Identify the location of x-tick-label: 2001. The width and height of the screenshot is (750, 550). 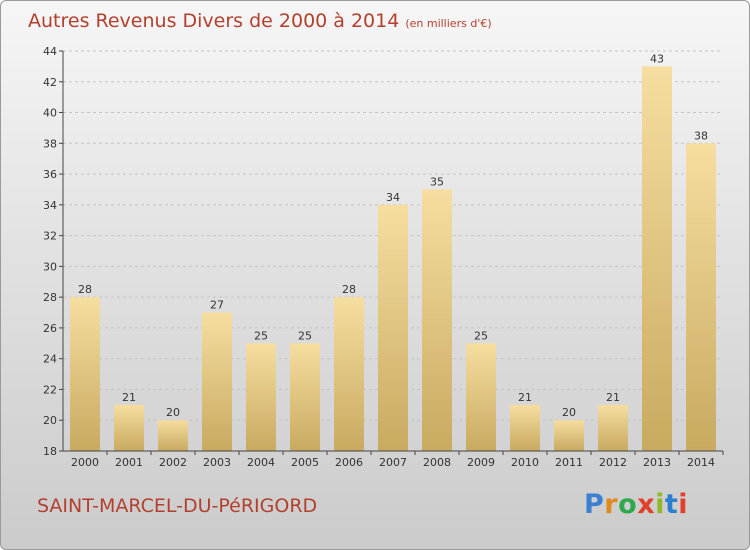
(129, 462).